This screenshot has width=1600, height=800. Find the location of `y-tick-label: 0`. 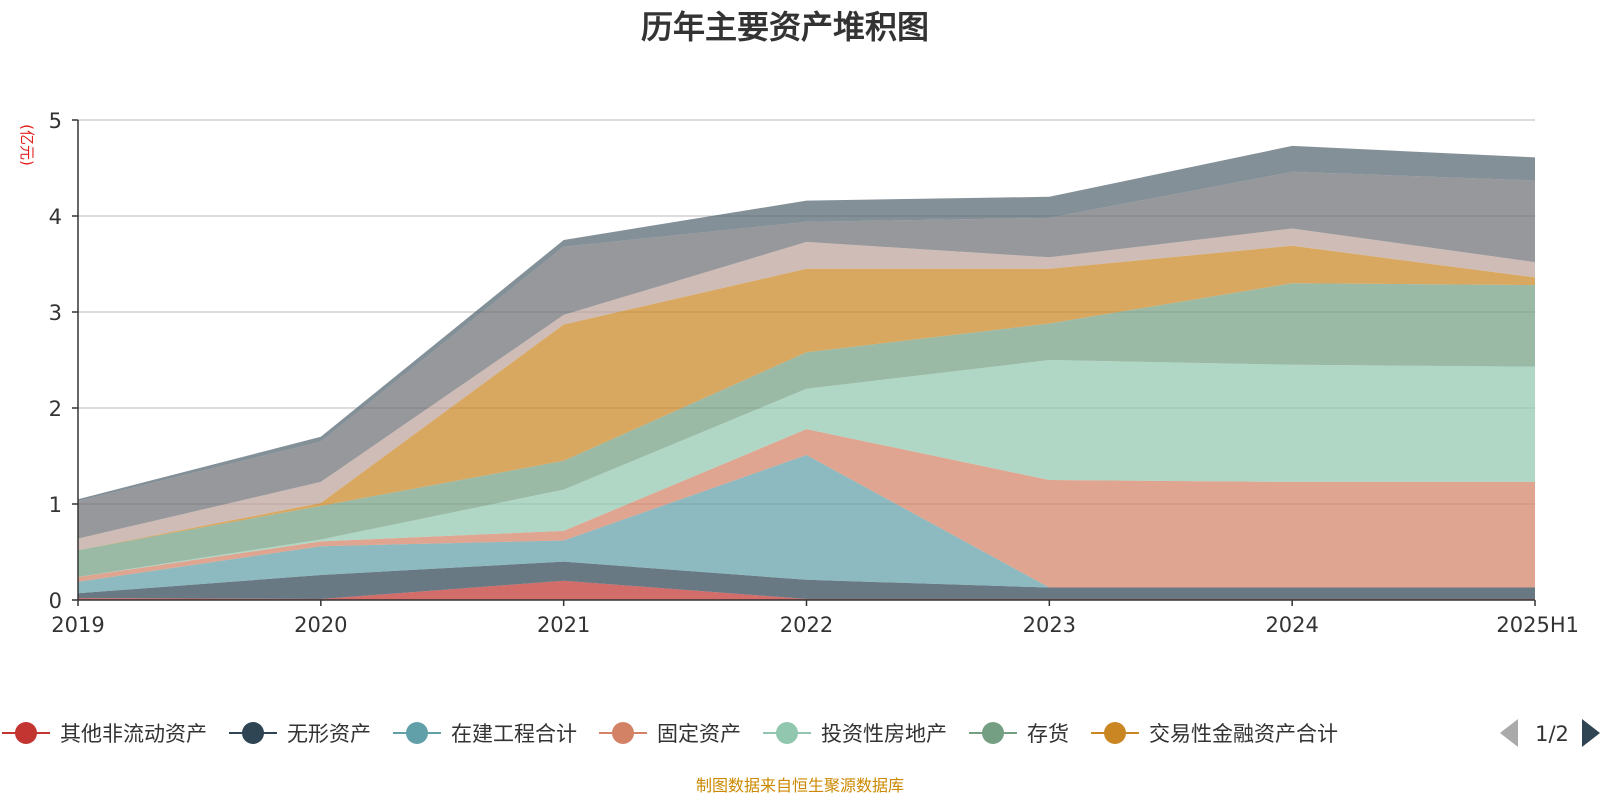

y-tick-label: 0 is located at coordinates (55, 601).